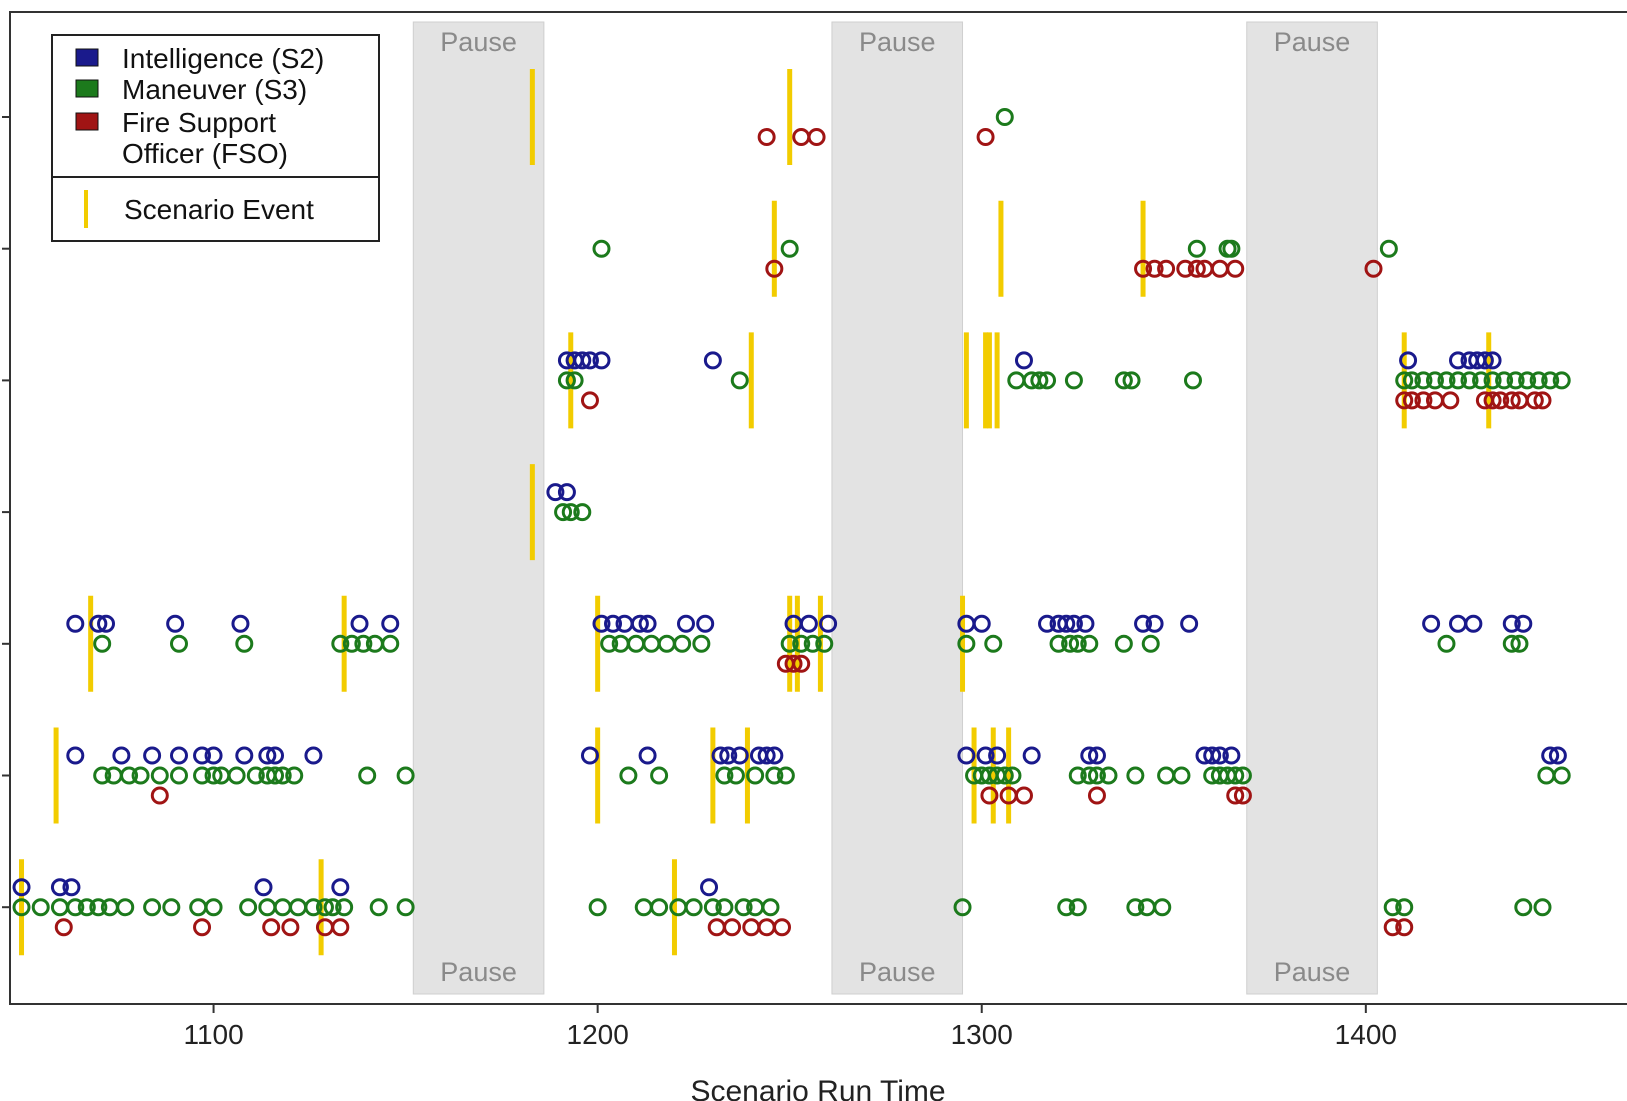  What do you see at coordinates (199, 122) in the screenshot?
I see `legend-label: Fire Support` at bounding box center [199, 122].